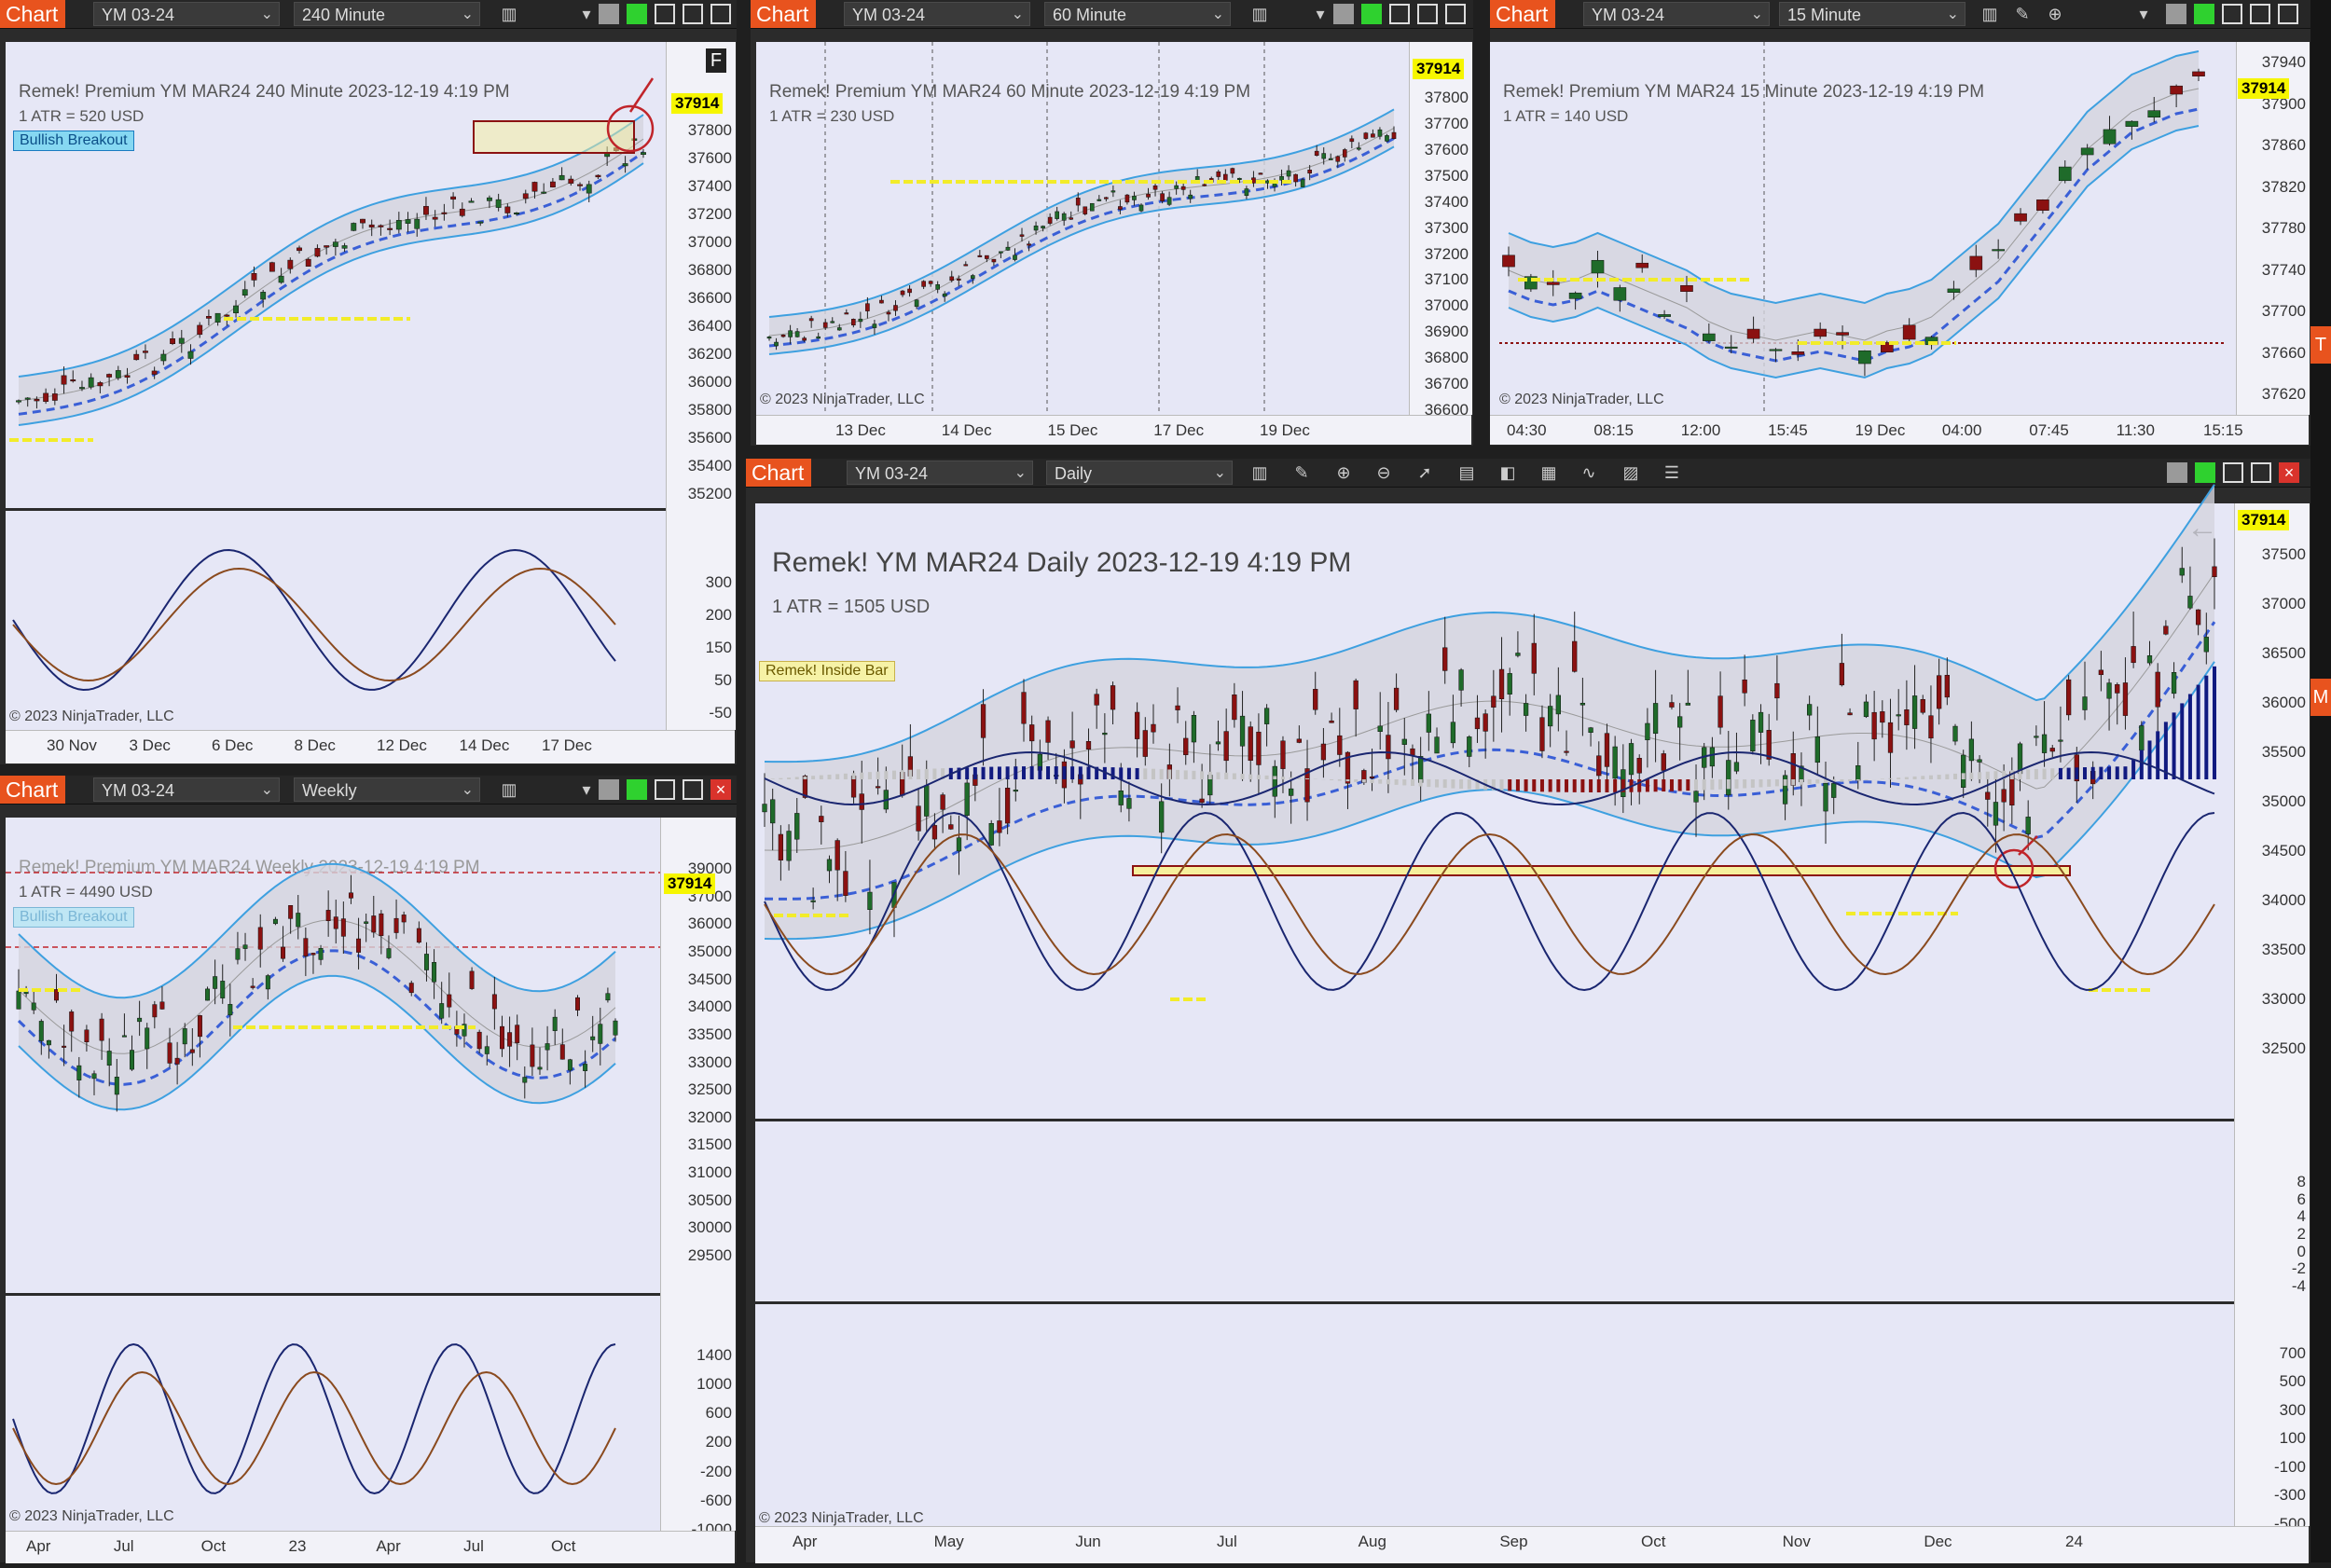 The width and height of the screenshot is (2331, 1568). Describe the element at coordinates (1872, 14) in the screenshot. I see `interval-selector: 15 Minute⌄` at that location.